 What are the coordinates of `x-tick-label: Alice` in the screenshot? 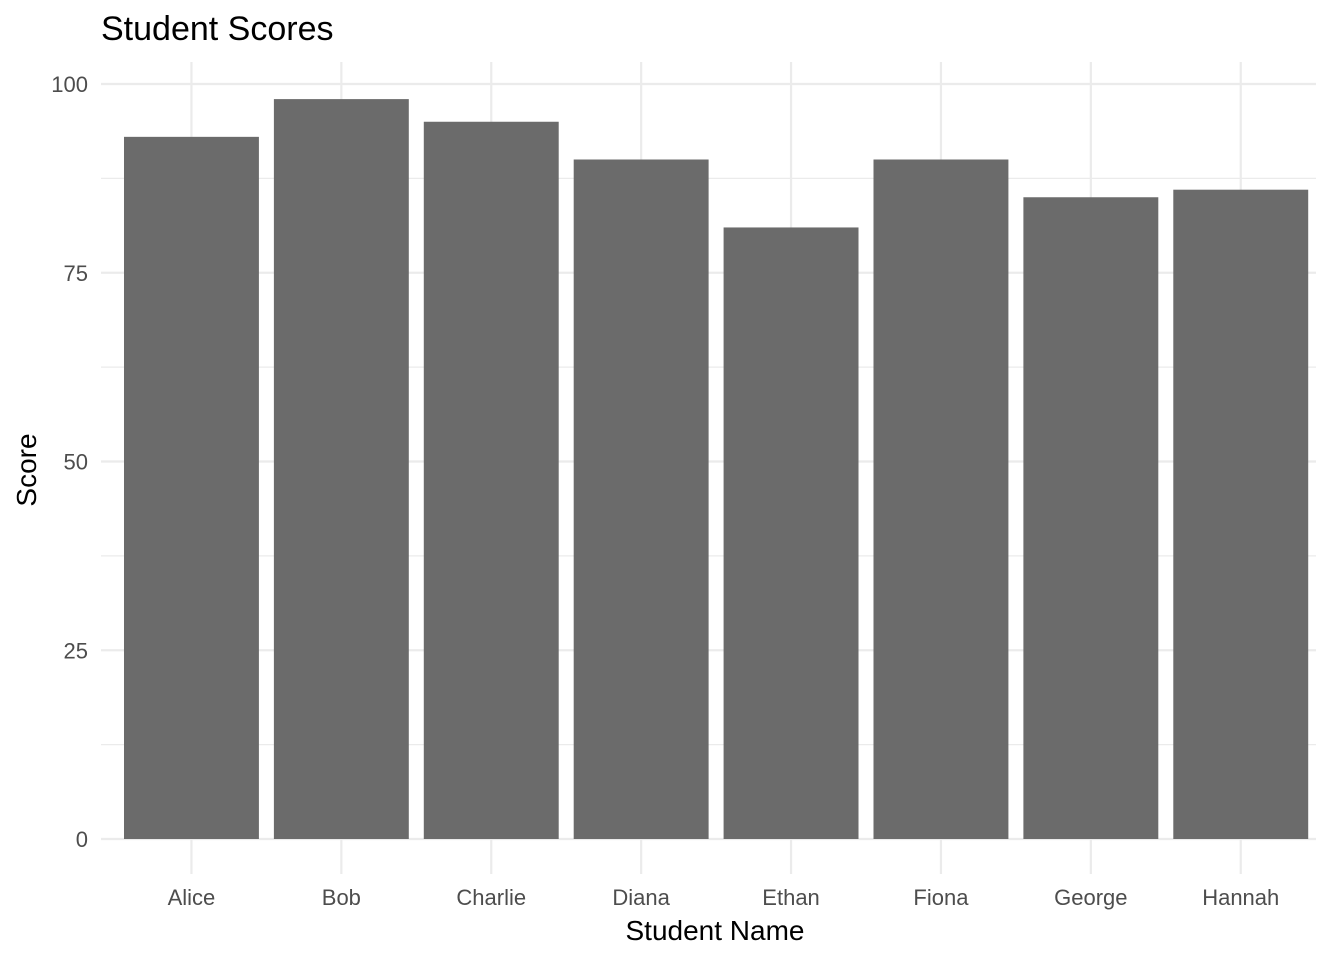 It's located at (192, 897).